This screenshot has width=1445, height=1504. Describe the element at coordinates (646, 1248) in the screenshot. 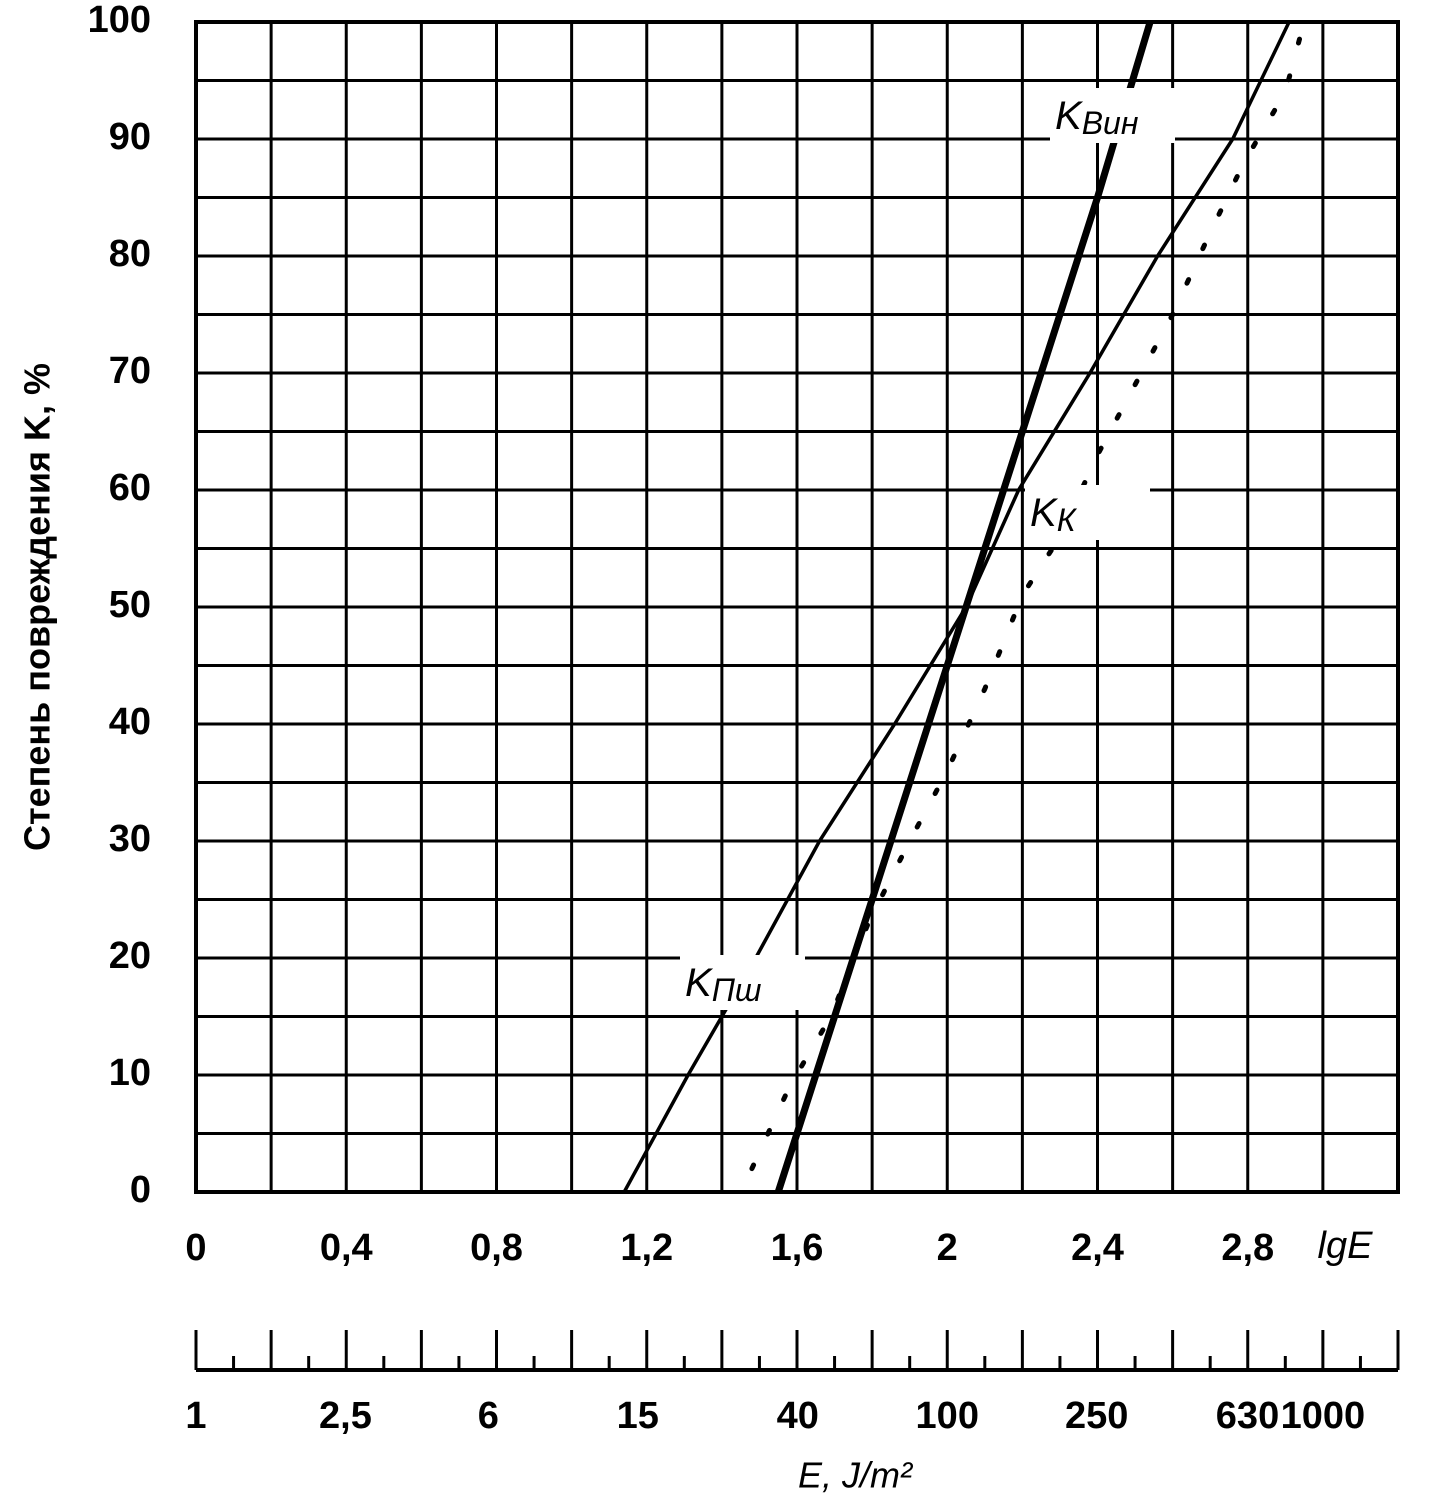

I see `x-tick-label: 1,2` at that location.